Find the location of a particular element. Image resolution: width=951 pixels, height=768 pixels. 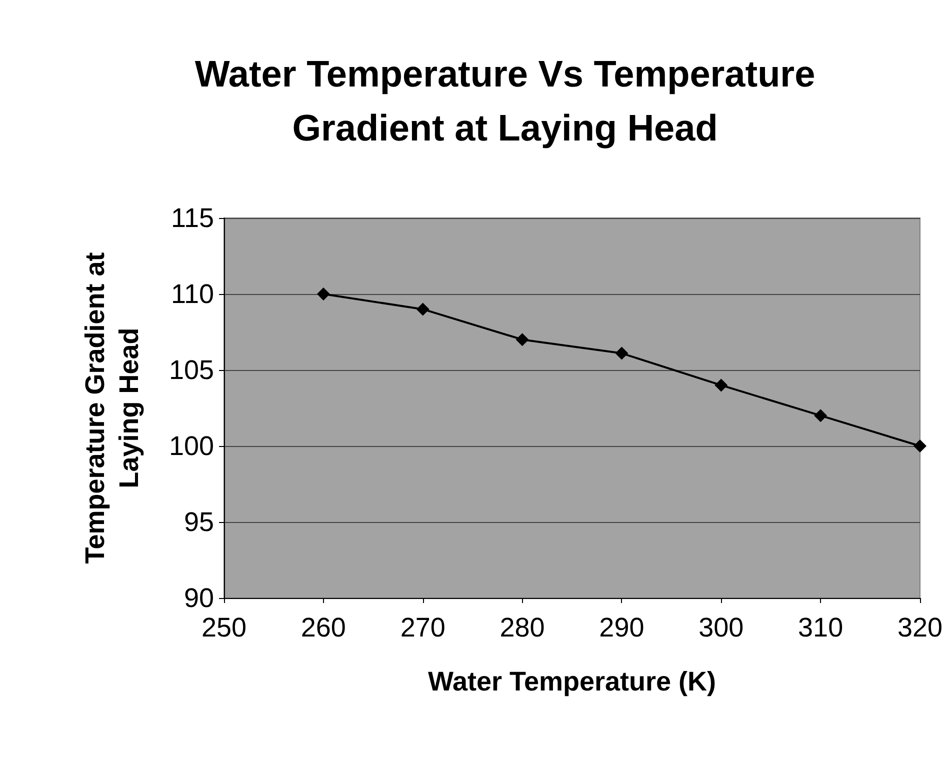

y-tick-label: 110 is located at coordinates (192, 294).